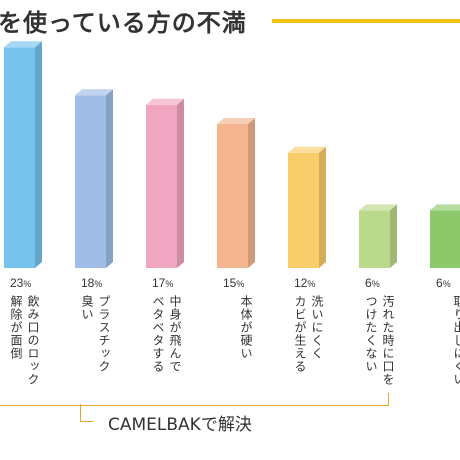  What do you see at coordinates (379, 340) in the screenshot?
I see `category-label: 汚れた時に口を つけたくない` at bounding box center [379, 340].